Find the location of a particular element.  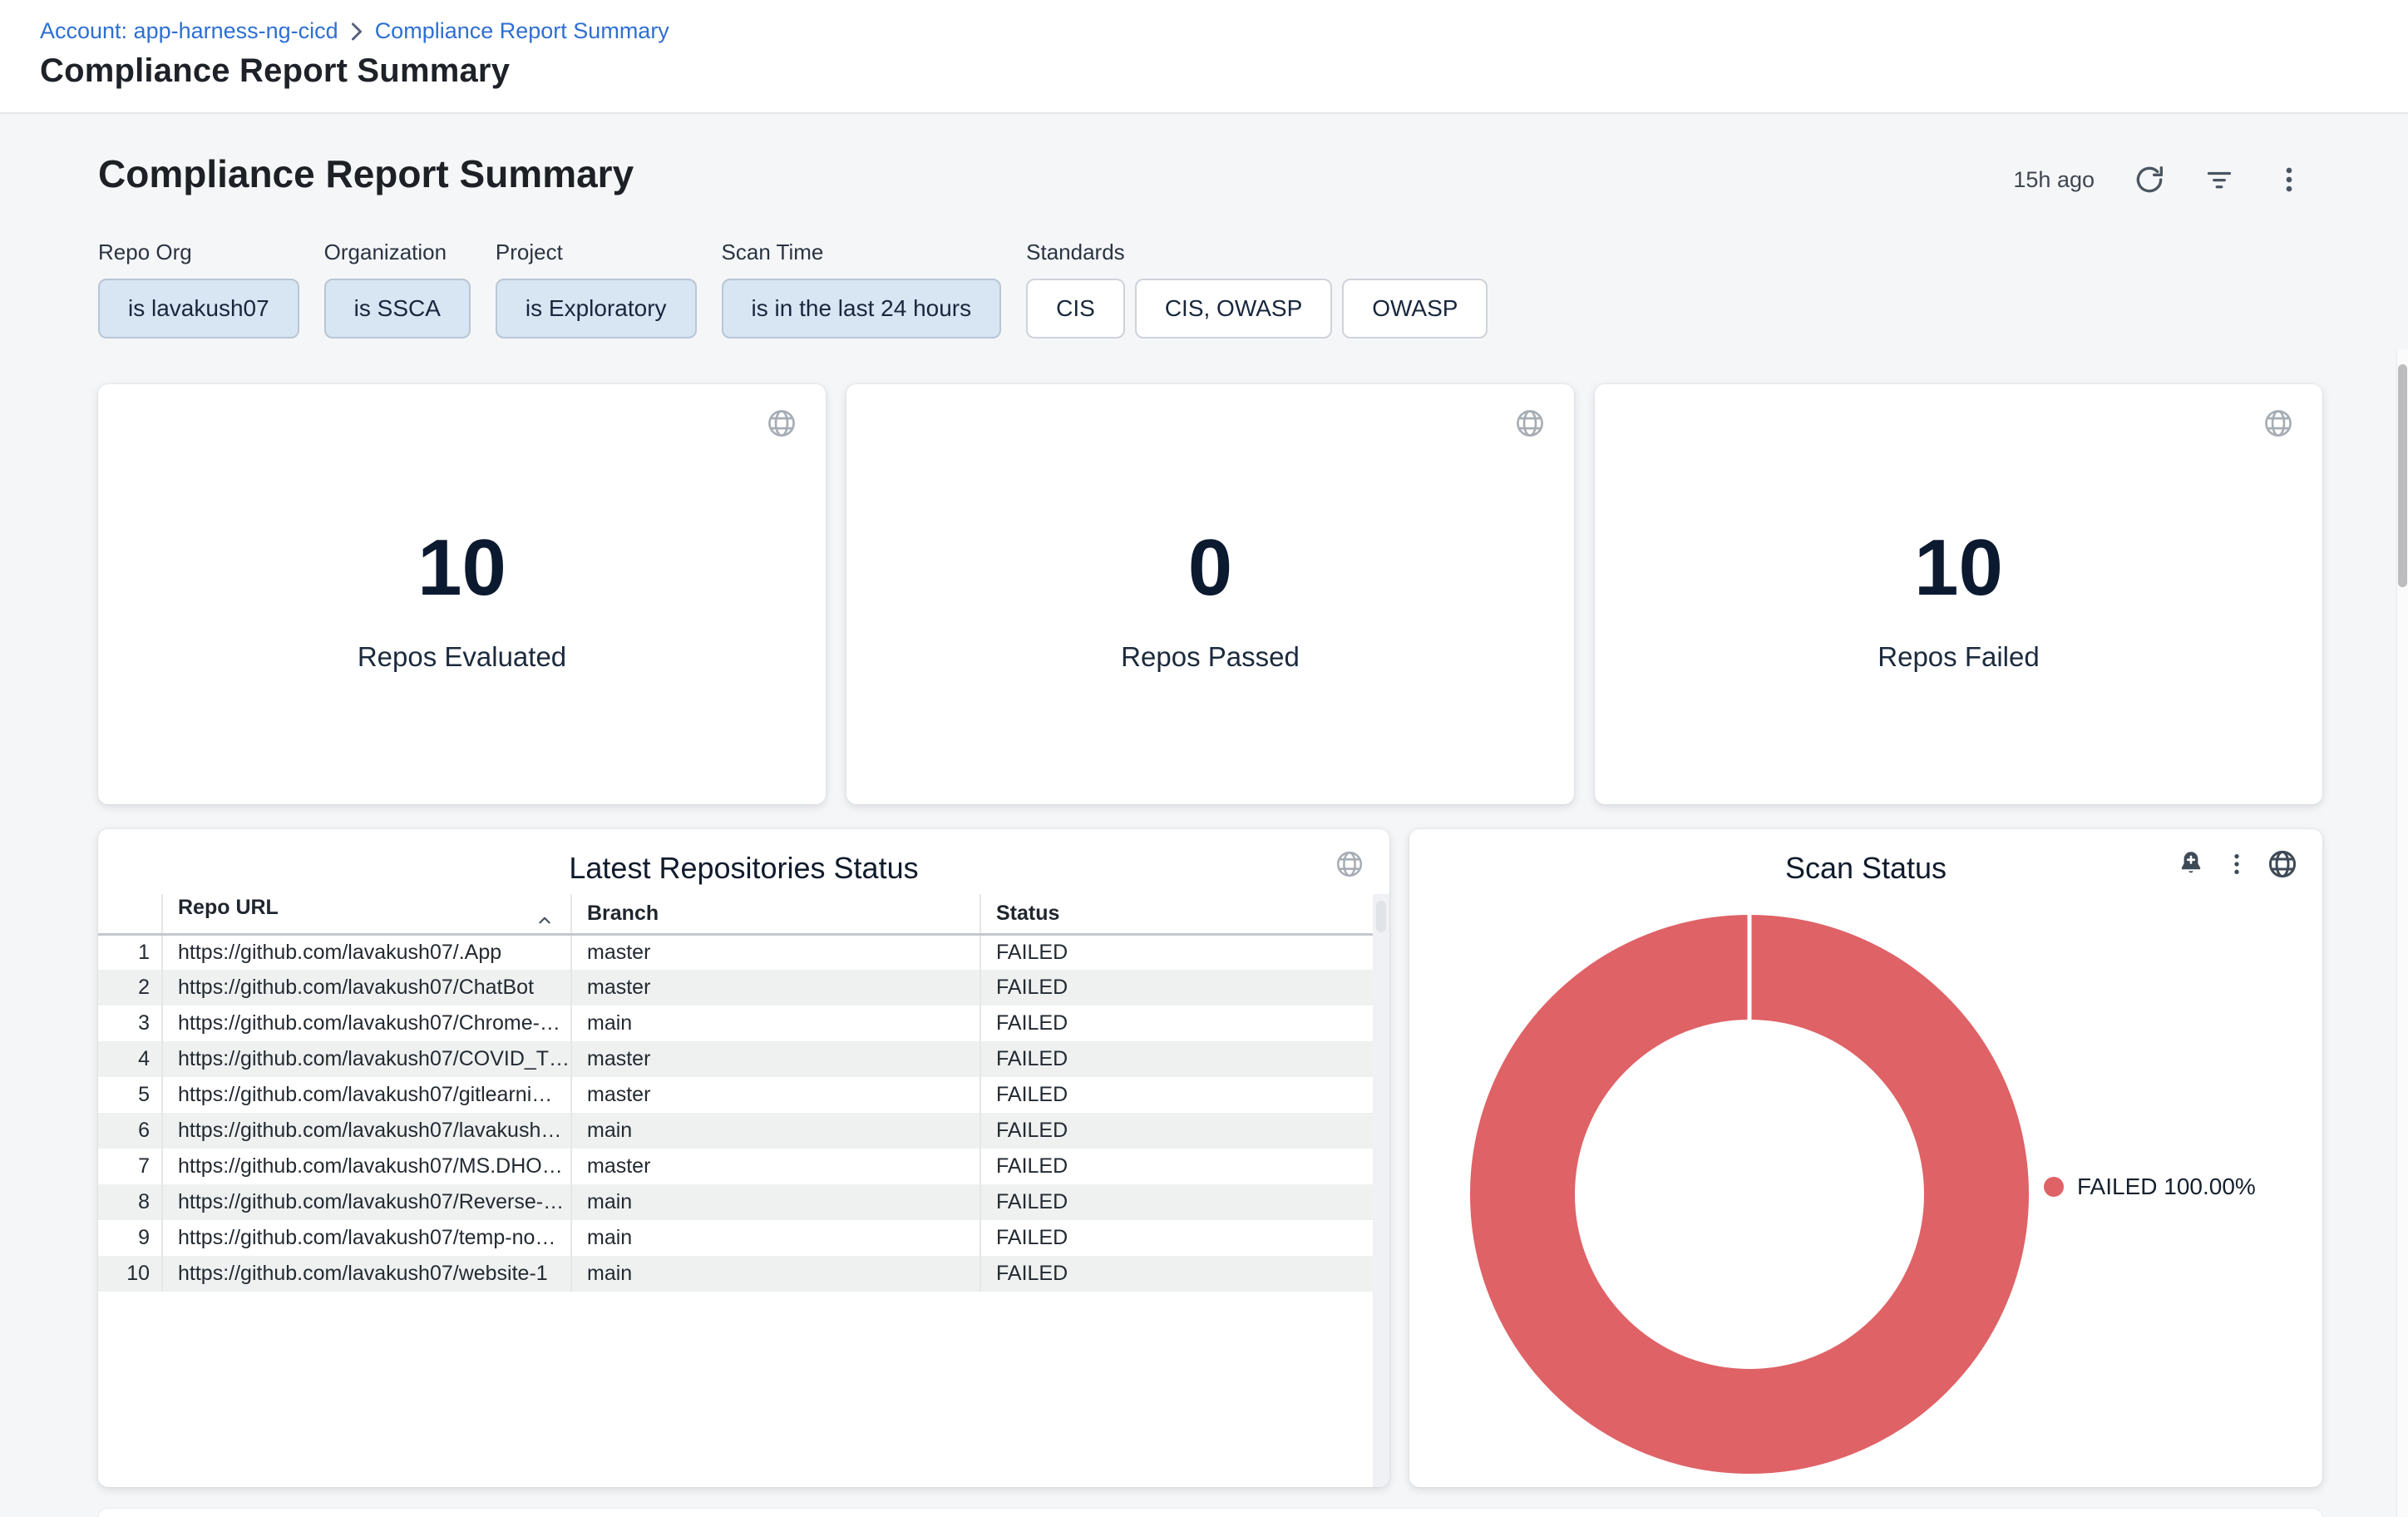

filter-chip-project: is Exploratory is located at coordinates (596, 308).